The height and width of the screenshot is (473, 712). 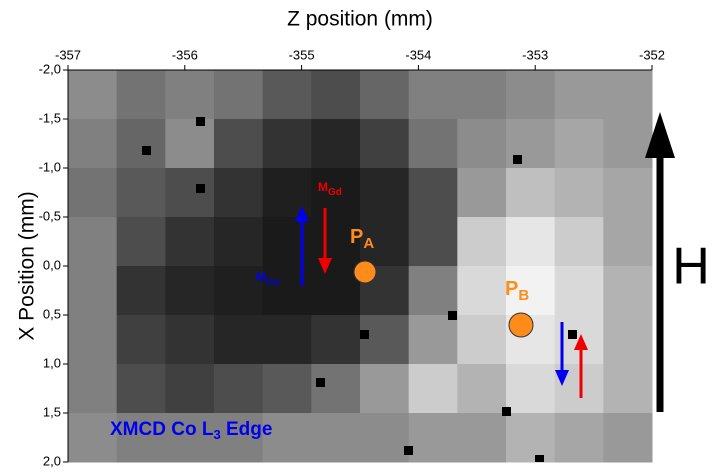 What do you see at coordinates (216, 434) in the screenshot?
I see `annotation-sub: 3` at bounding box center [216, 434].